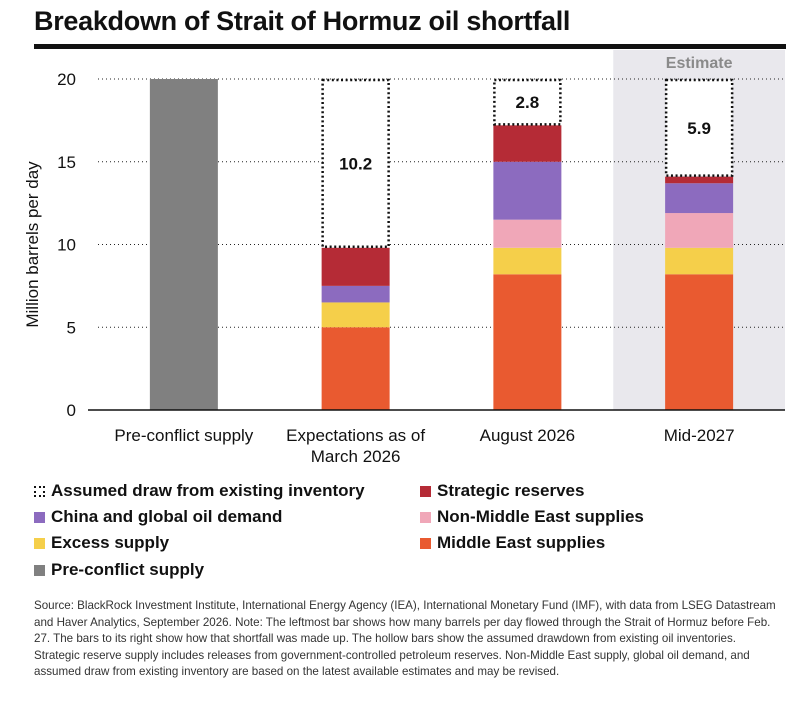  Describe the element at coordinates (167, 516) in the screenshot. I see `legend-label: China and global oil demand` at that location.